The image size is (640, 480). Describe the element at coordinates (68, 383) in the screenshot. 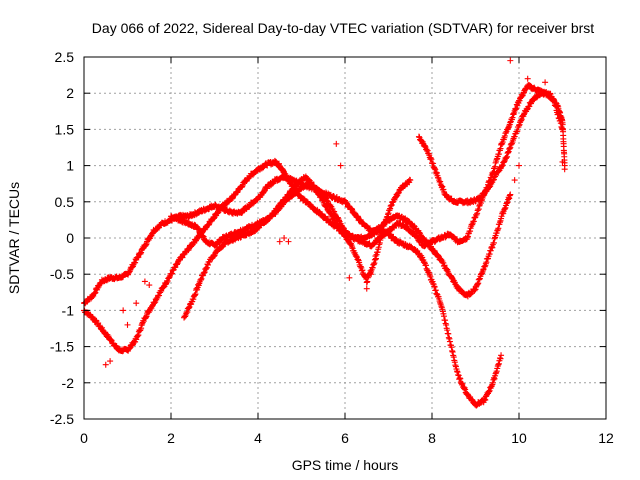

I see `y-tick-label: -2` at that location.